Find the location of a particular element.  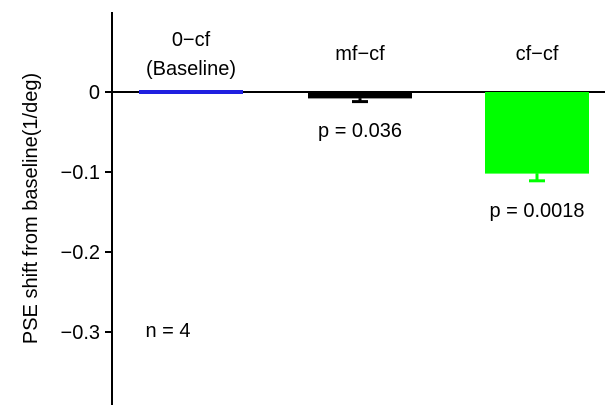

y-tick-label: −0.1 is located at coordinates (80, 173).